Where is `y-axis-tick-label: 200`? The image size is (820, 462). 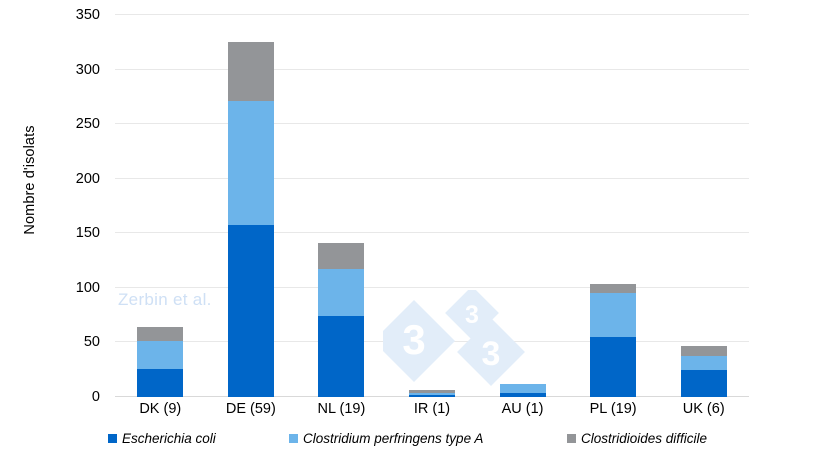 y-axis-tick-label: 200 is located at coordinates (87, 178).